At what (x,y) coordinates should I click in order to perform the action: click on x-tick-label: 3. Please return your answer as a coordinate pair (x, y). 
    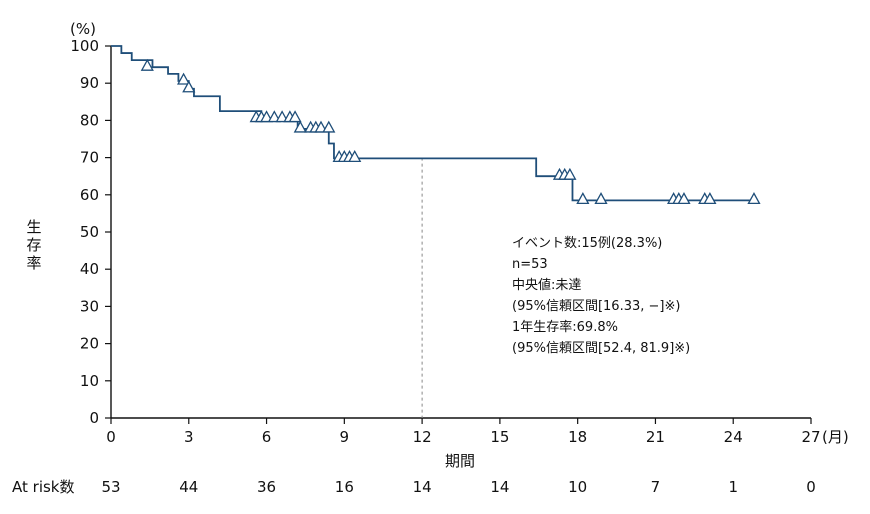
    Looking at the image, I should click on (189, 437).